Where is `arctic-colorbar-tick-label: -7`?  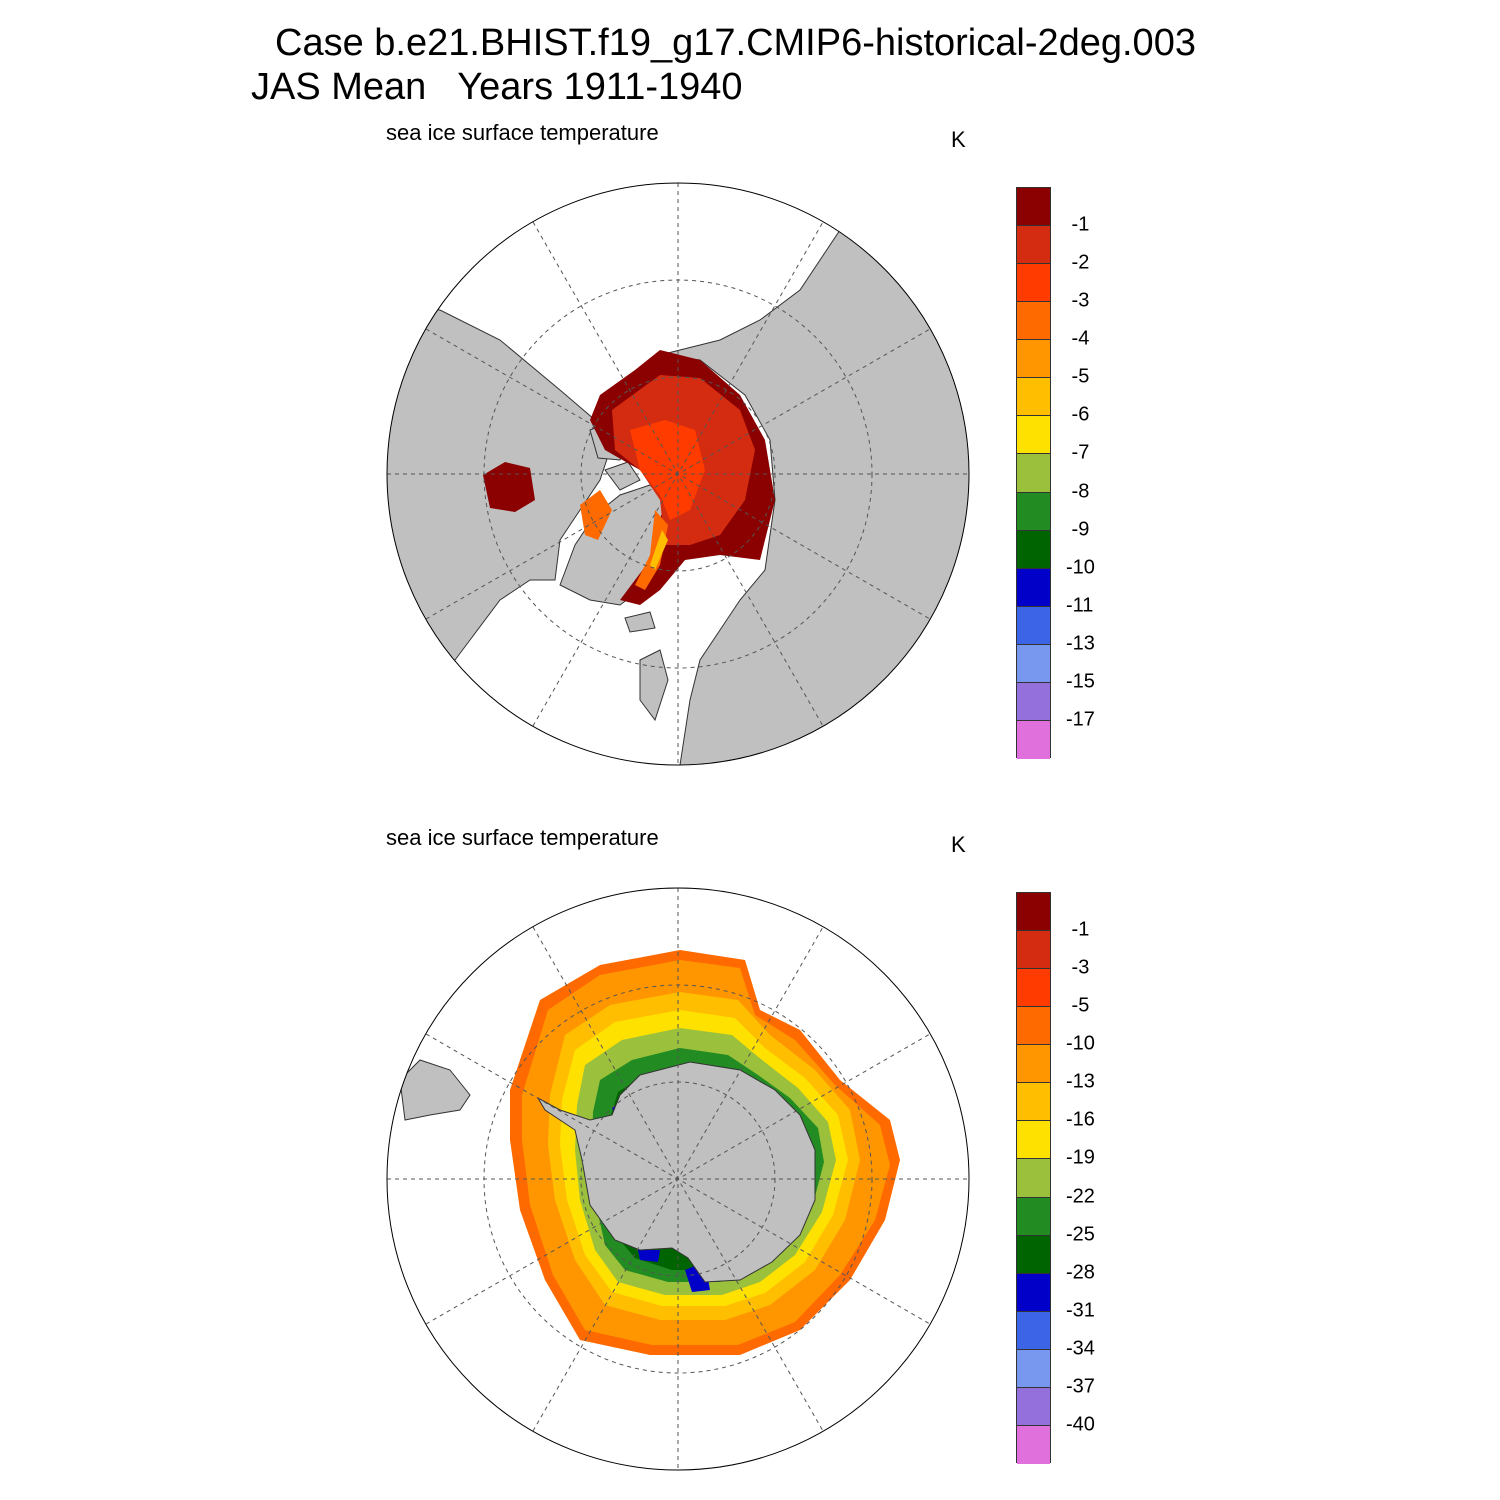
arctic-colorbar-tick-label: -7 is located at coordinates (1078, 452).